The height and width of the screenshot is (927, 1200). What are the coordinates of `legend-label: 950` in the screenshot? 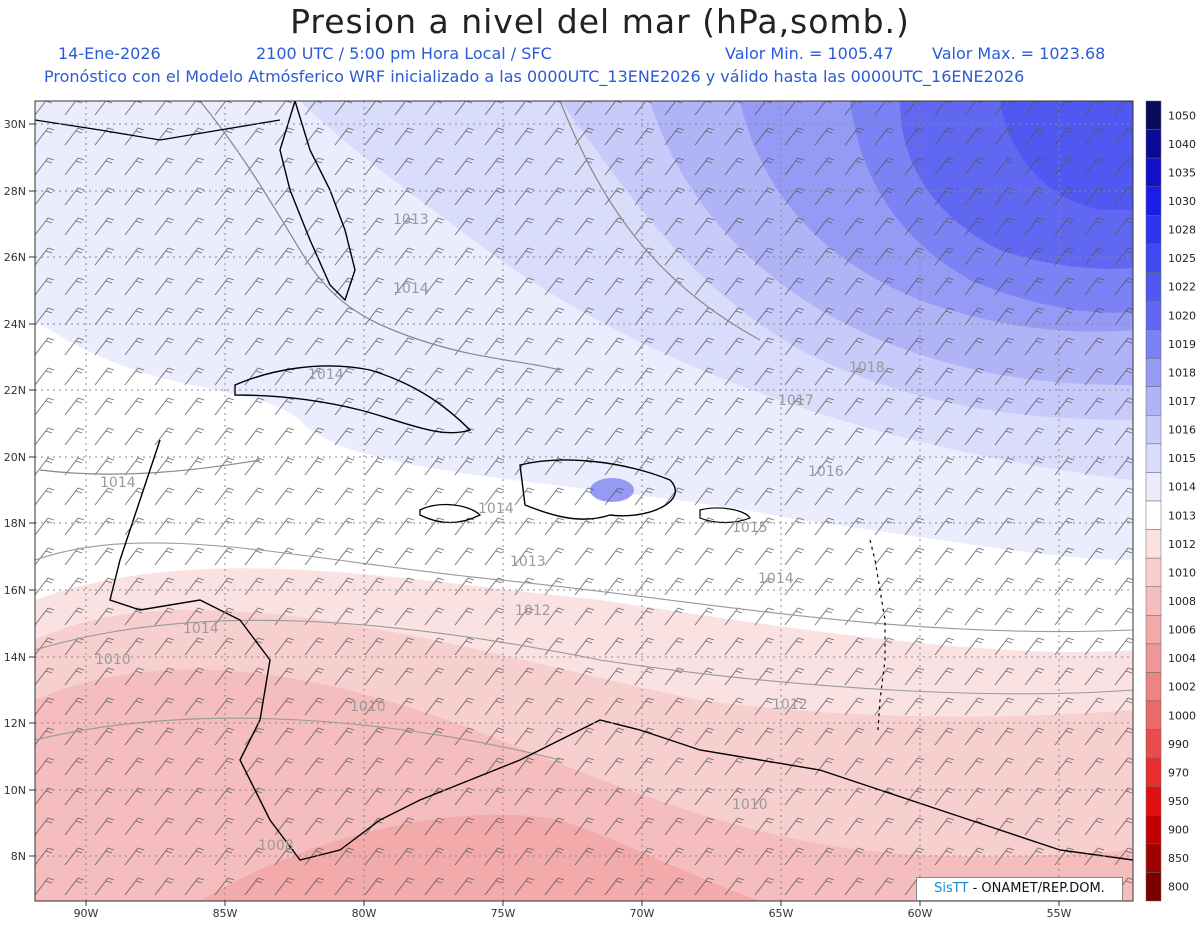 It's located at (1178, 801).